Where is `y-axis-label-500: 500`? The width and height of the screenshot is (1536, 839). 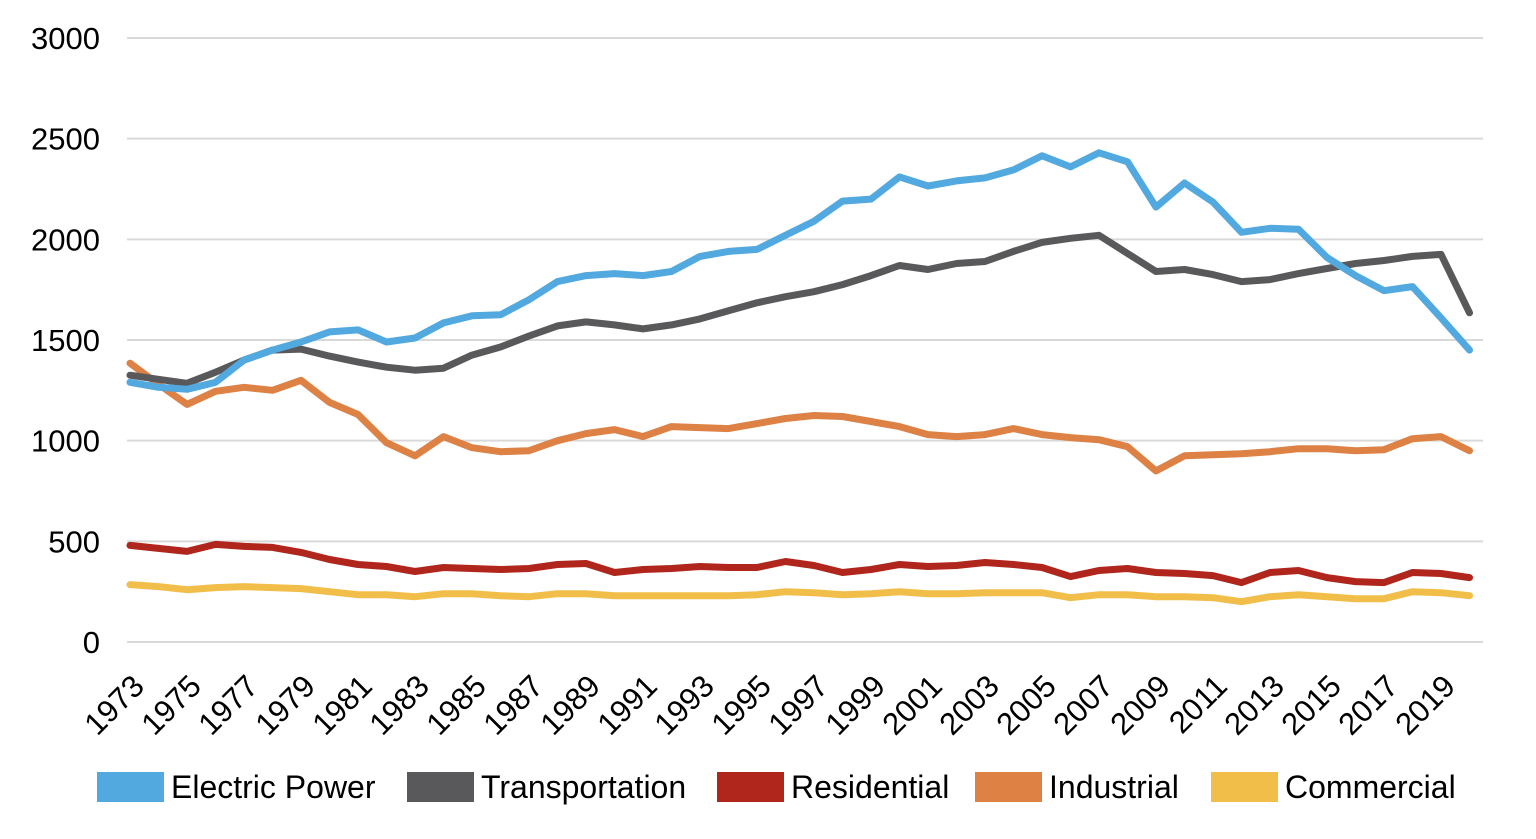
y-axis-label-500: 500 is located at coordinates (74, 541).